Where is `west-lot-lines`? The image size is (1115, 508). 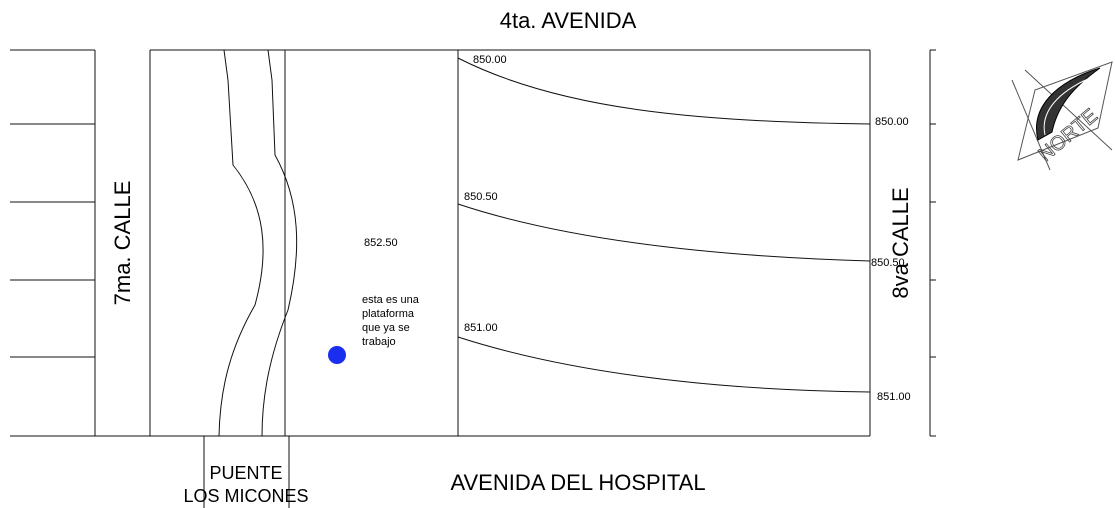
west-lot-lines is located at coordinates (53, 243).